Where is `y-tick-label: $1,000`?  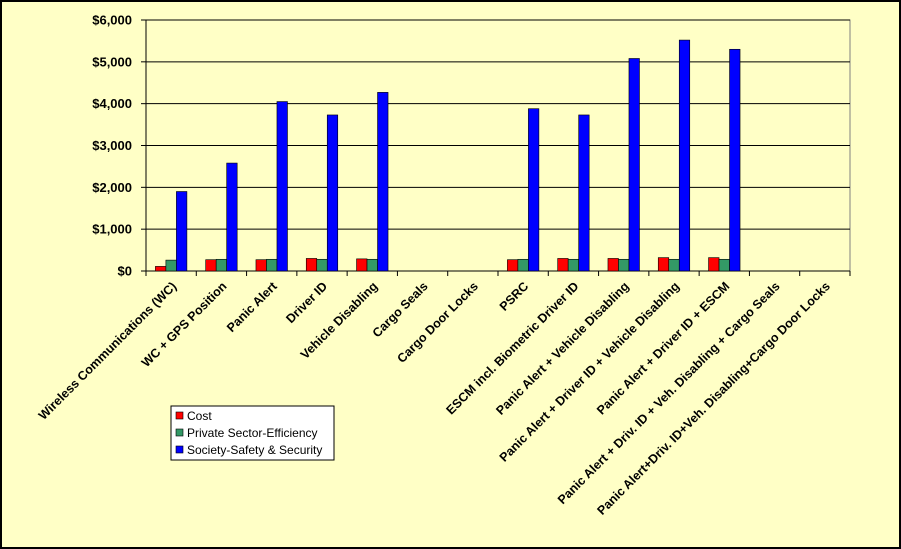
y-tick-label: $1,000 is located at coordinates (112, 229).